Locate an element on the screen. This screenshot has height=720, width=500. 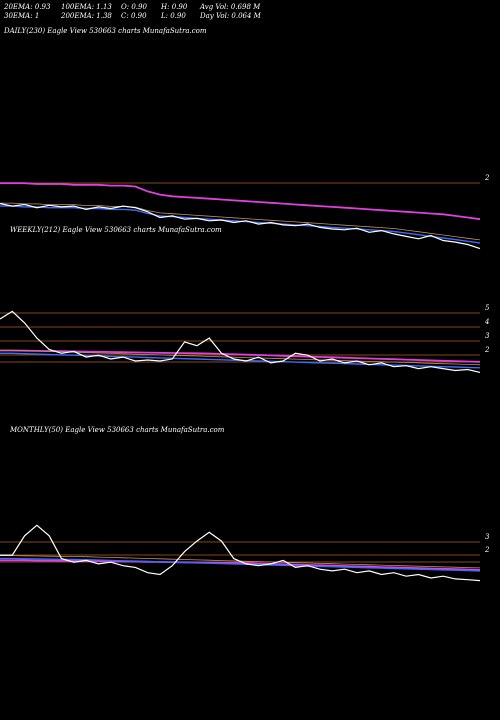
ema20-label: 20EMA: 0.93 is located at coordinates (27, 7).